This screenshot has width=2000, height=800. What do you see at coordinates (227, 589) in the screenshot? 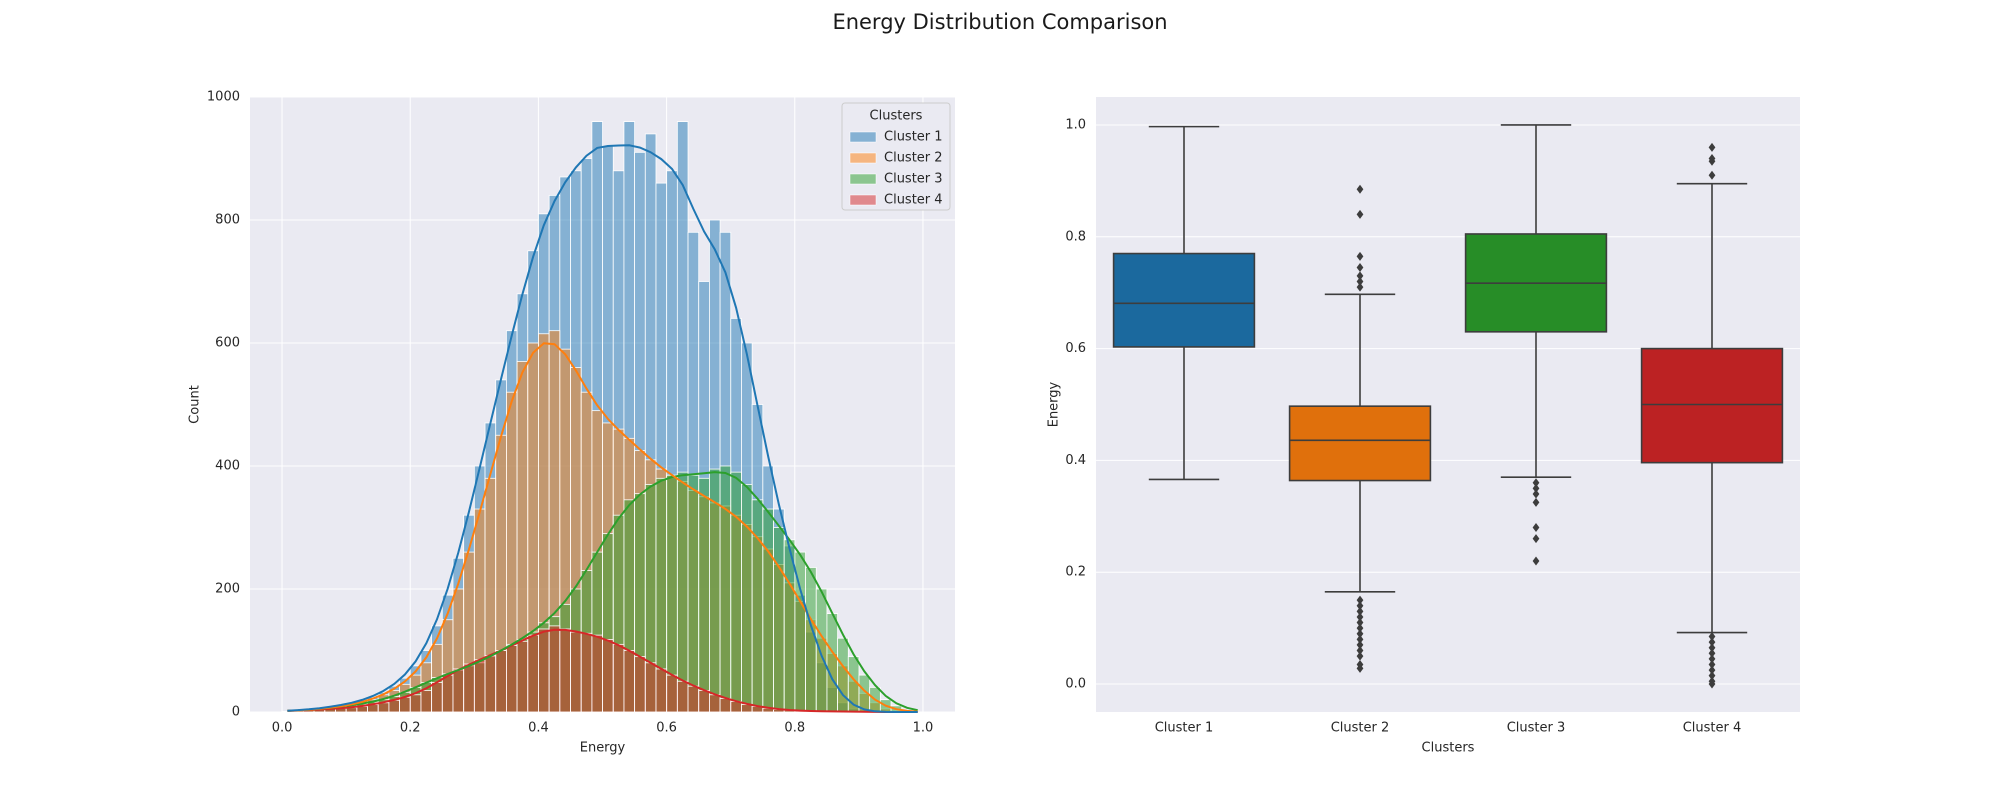
I see `y-tick-label: 200` at bounding box center [227, 589].